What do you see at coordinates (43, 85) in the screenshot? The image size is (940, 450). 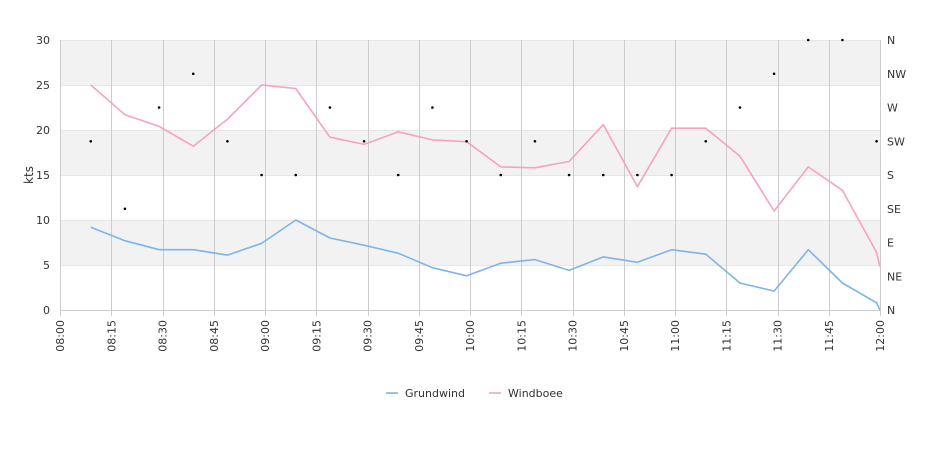 I see `y-tick-label: 25` at bounding box center [43, 85].